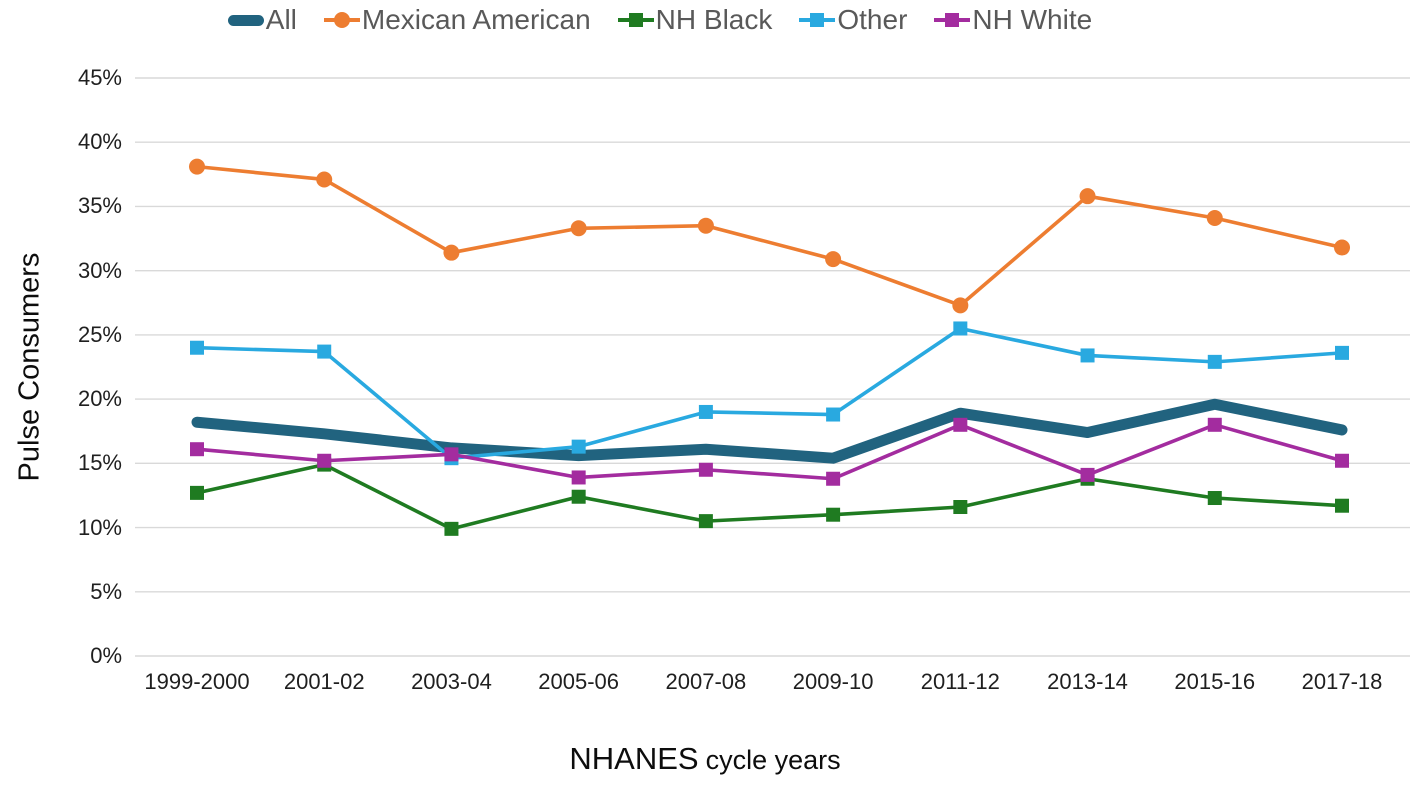 The height and width of the screenshot is (788, 1417). Describe the element at coordinates (706, 681) in the screenshot. I see `x-tick-label: 2007-08` at that location.